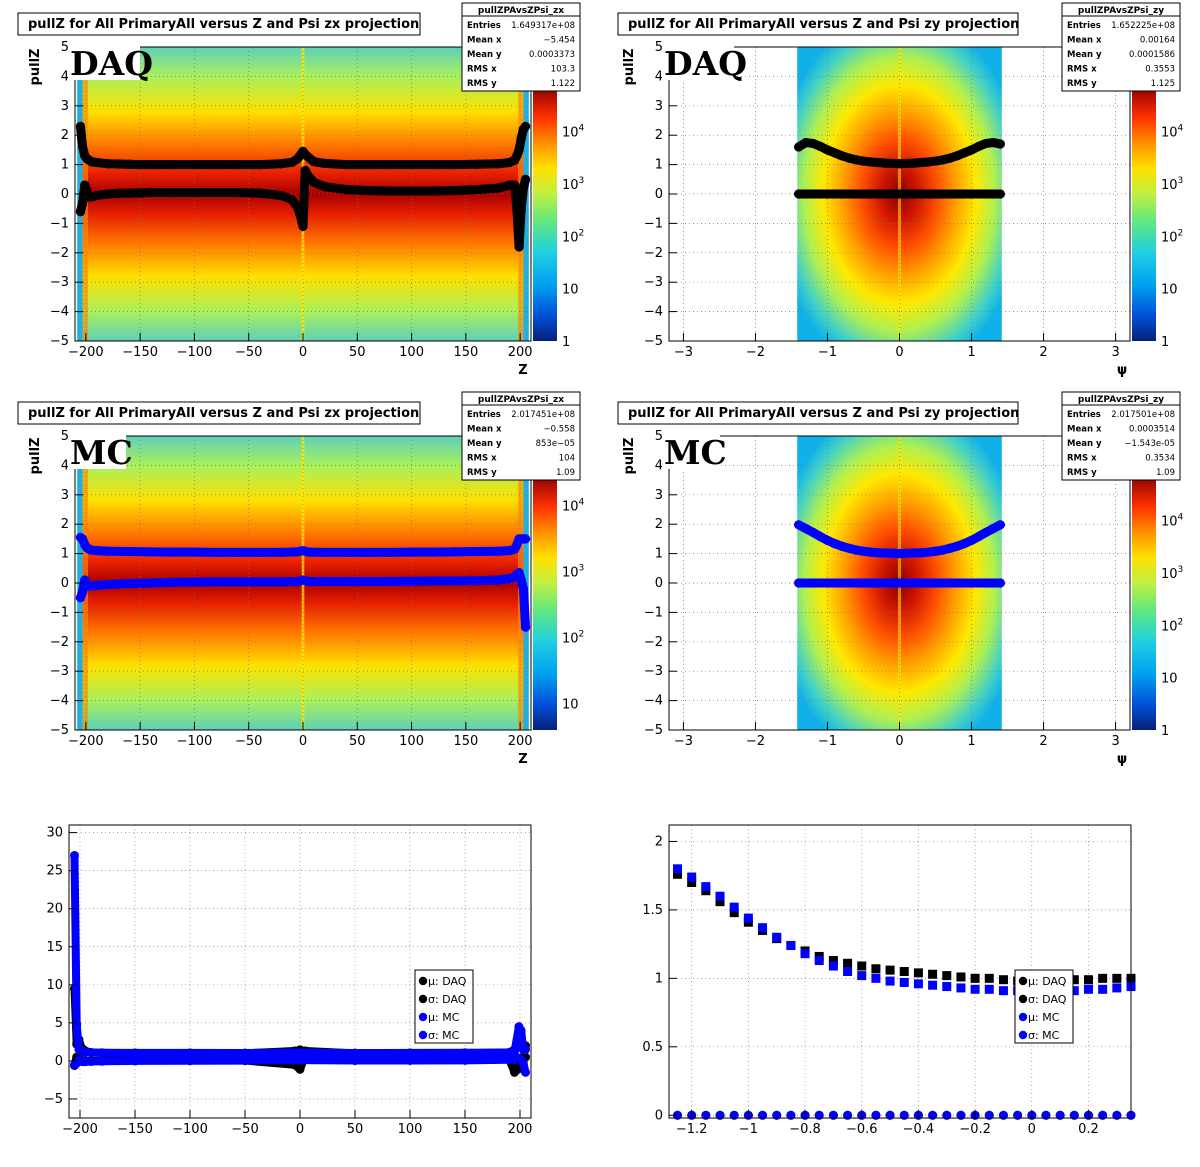  Describe the element at coordinates (54, 947) in the screenshot. I see `y-tick-label: 15` at that location.